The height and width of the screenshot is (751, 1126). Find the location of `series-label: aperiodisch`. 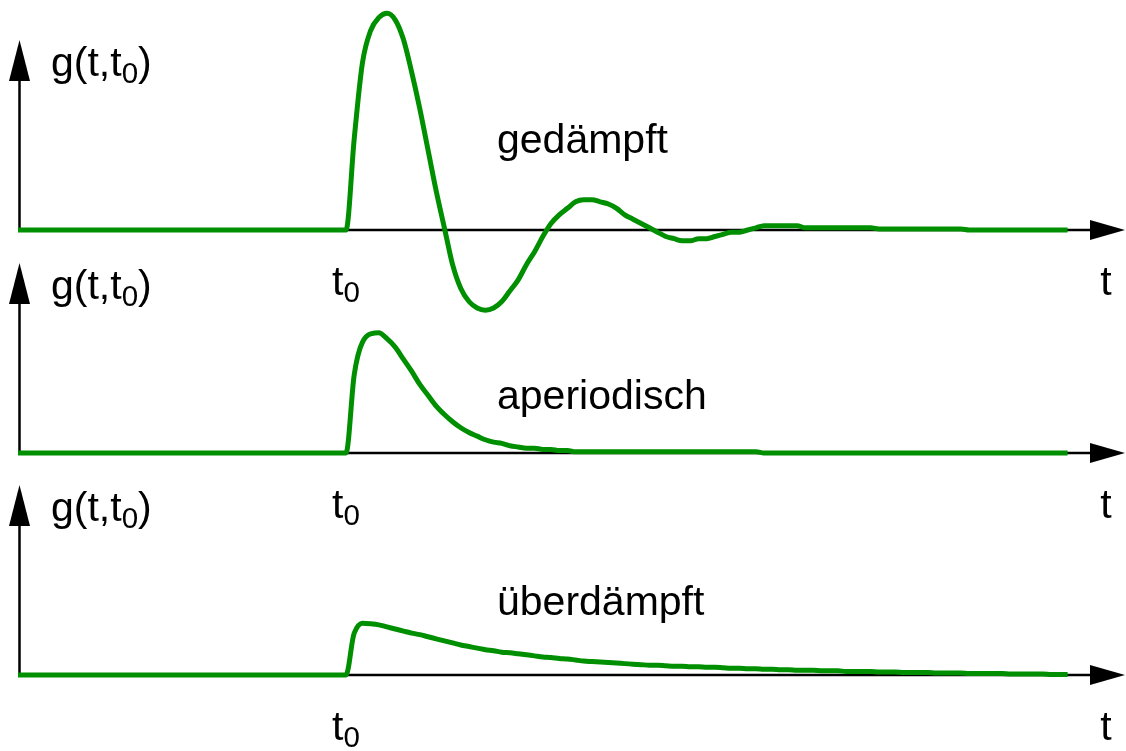

series-label: aperiodisch is located at coordinates (602, 395).